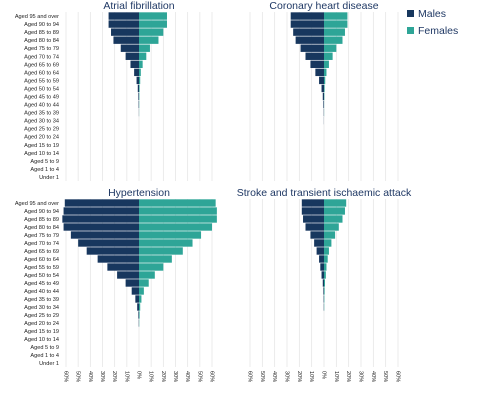 Image resolution: width=480 pixels, height=400 pixels. I want to click on category-label: Aged 65 to 69, so click(41, 252).